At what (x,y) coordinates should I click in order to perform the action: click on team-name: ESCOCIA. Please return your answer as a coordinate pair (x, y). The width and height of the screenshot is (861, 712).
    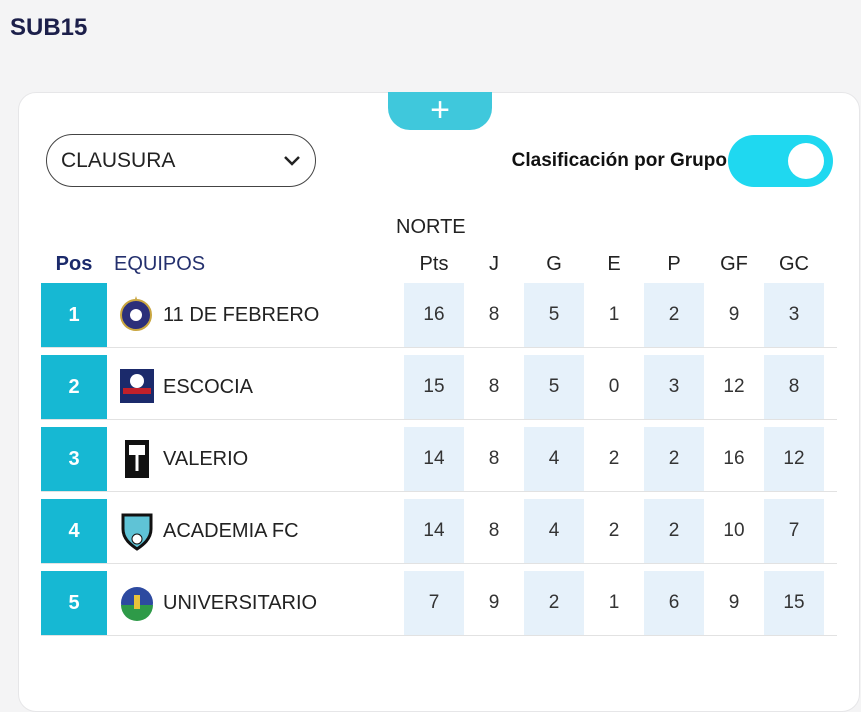
    Looking at the image, I should click on (208, 386).